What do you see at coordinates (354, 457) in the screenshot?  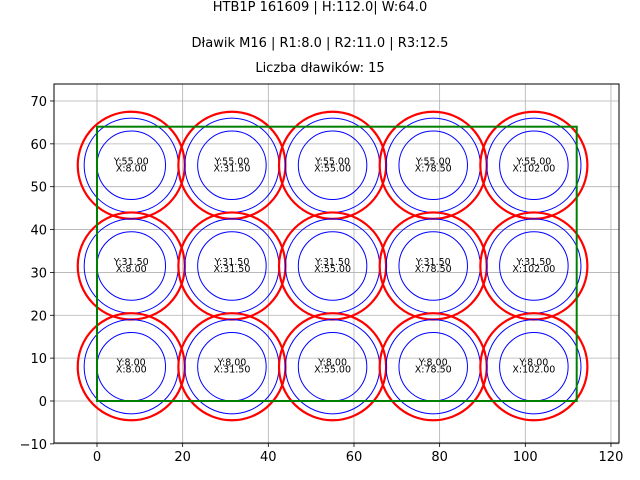 I see `x-tick-label: 60` at bounding box center [354, 457].